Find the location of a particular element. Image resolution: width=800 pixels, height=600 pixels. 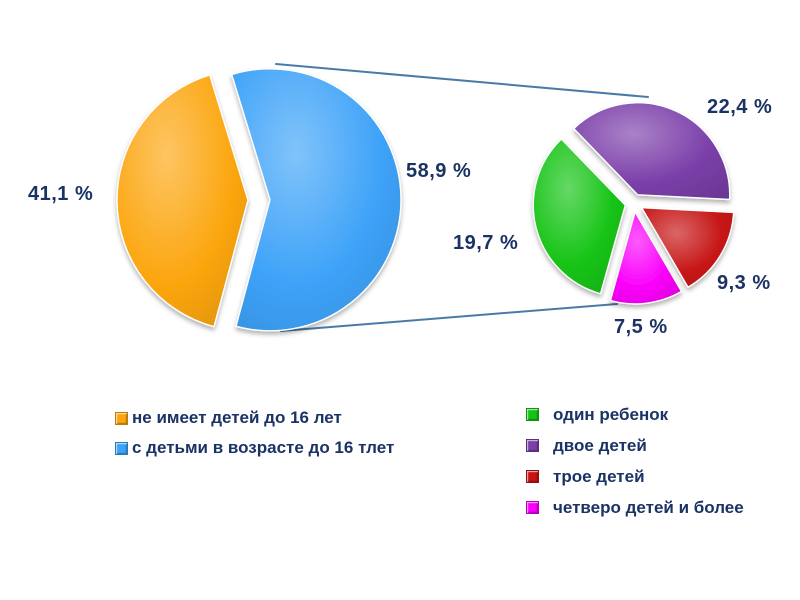

legend-item-two-children: двое детей is located at coordinates (635, 445).